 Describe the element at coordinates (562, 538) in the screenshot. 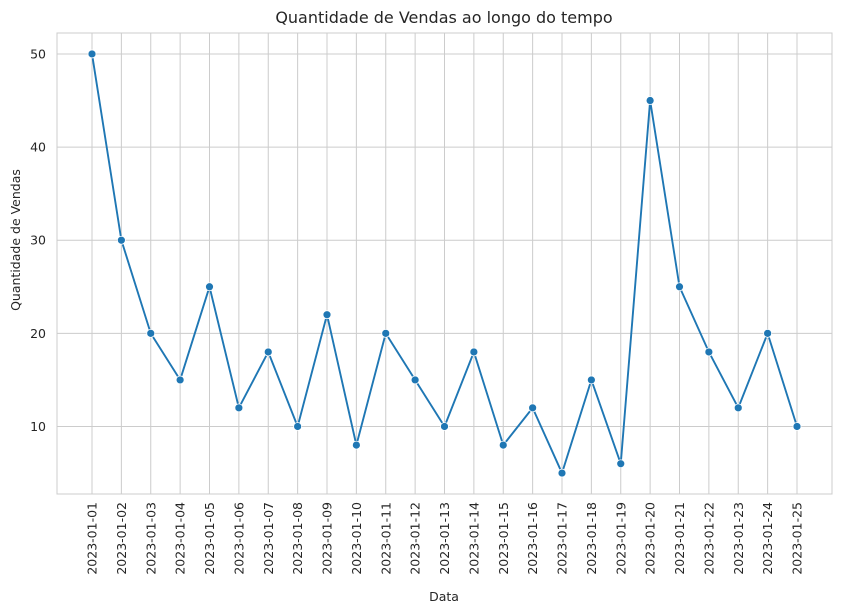

I see `x-tick-label: 2023-01-17` at that location.